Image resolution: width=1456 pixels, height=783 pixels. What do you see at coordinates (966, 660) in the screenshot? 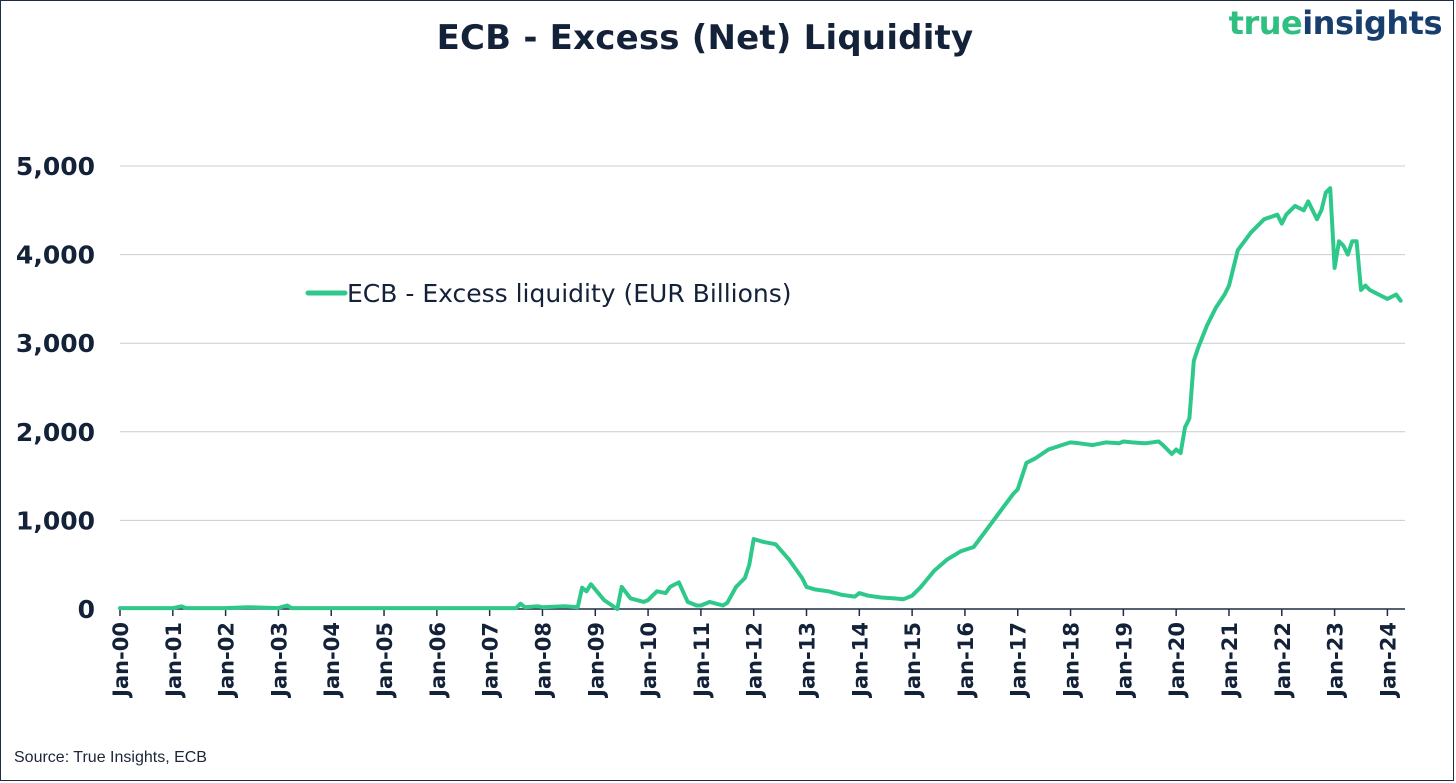
I see `x-tick-label: Jan-16` at bounding box center [966, 660].